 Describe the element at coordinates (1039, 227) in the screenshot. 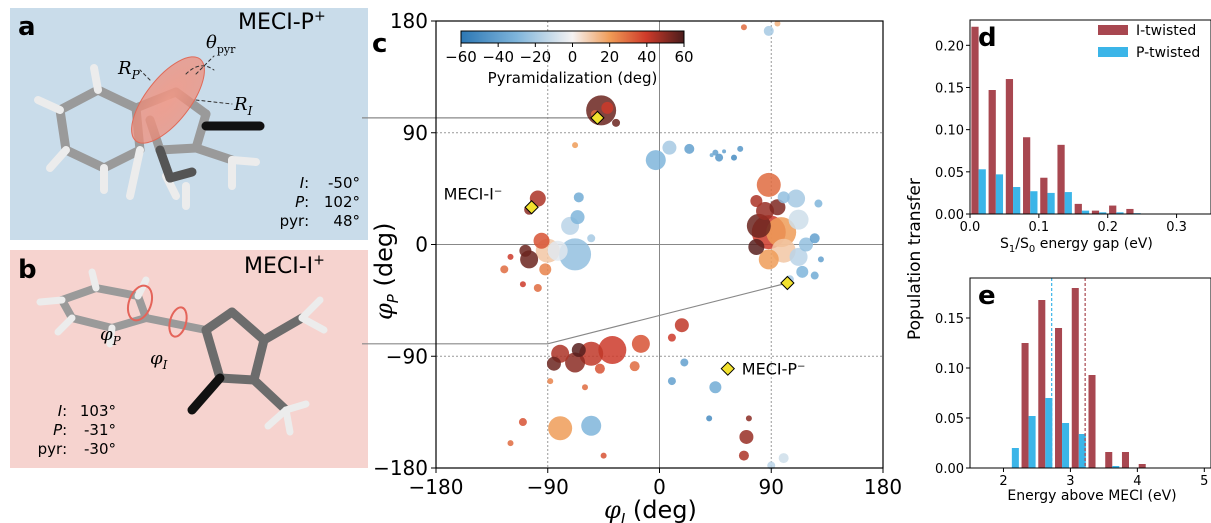

I see `x-tick-label: 0.1` at that location.